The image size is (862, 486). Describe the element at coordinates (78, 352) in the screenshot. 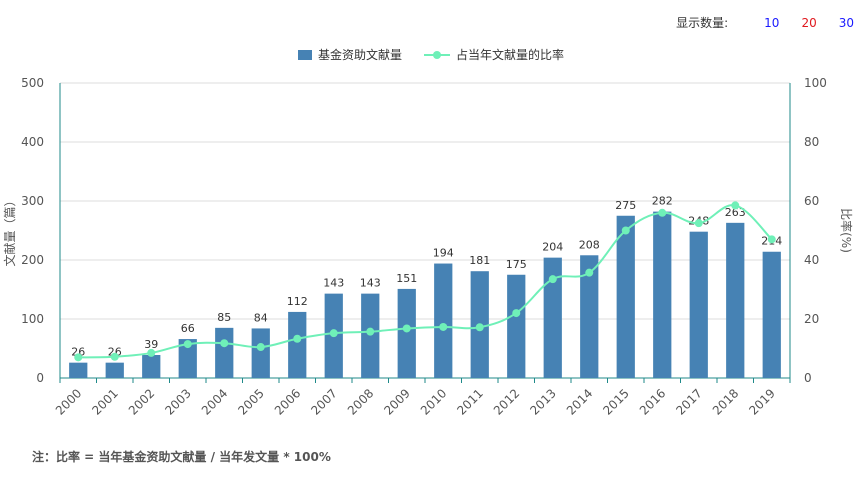

I see `bar-data-label: 26` at that location.